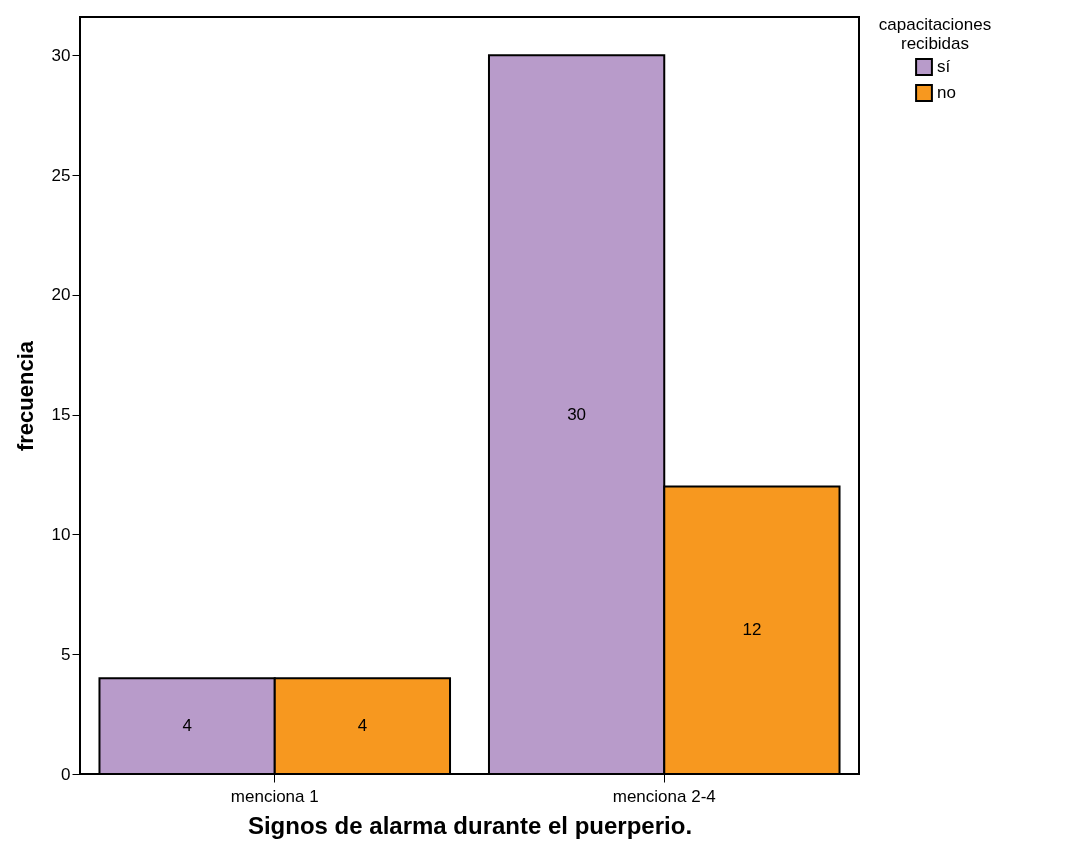  What do you see at coordinates (470, 825) in the screenshot?
I see `x-axis-title: Signos de alarma durante el puerperio.` at bounding box center [470, 825].